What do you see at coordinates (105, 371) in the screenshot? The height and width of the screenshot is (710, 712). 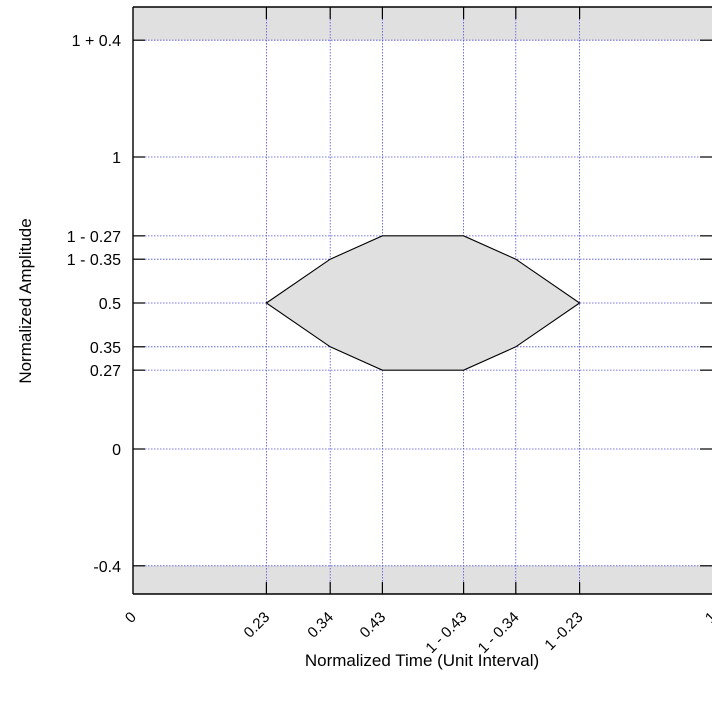 I see `y-tick-label: 0.27` at bounding box center [105, 371].